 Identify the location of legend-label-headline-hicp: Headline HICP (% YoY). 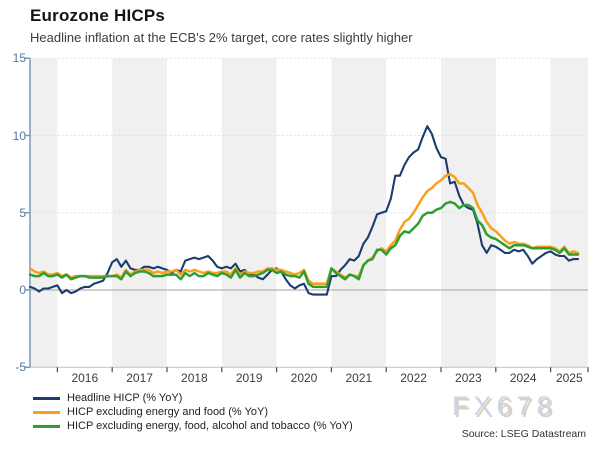
(125, 398).